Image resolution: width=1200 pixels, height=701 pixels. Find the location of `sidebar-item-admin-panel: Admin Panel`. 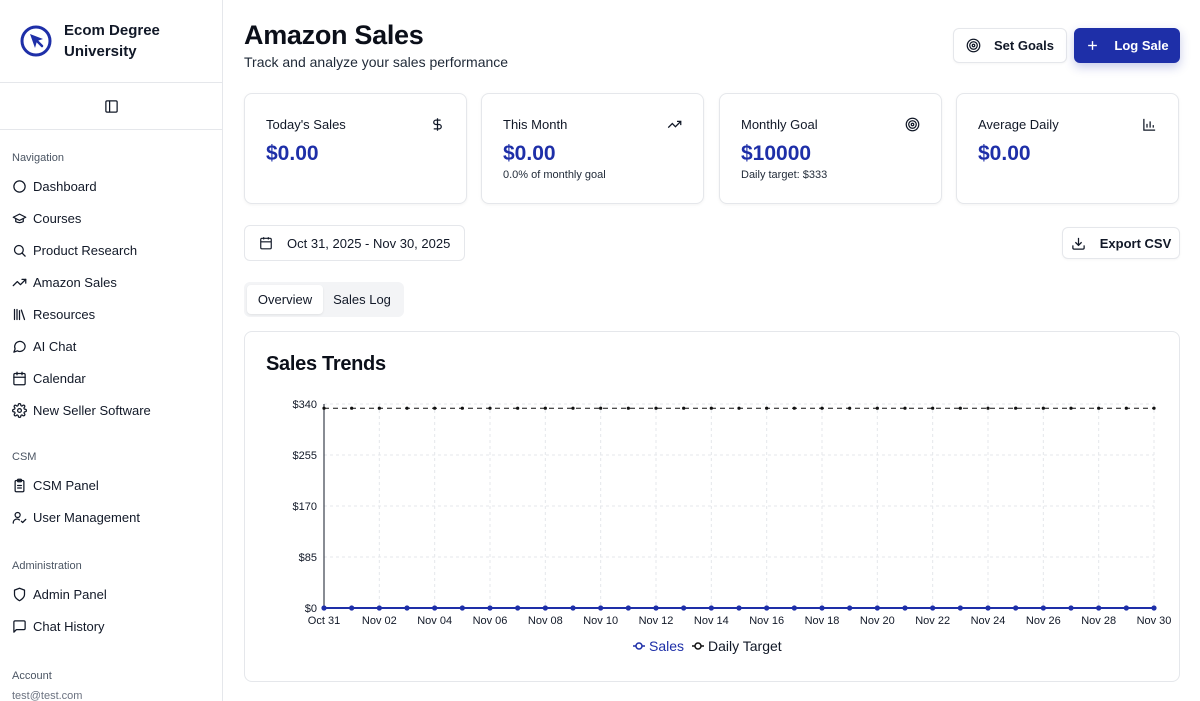

sidebar-item-admin-panel: Admin Panel is located at coordinates (111, 594).